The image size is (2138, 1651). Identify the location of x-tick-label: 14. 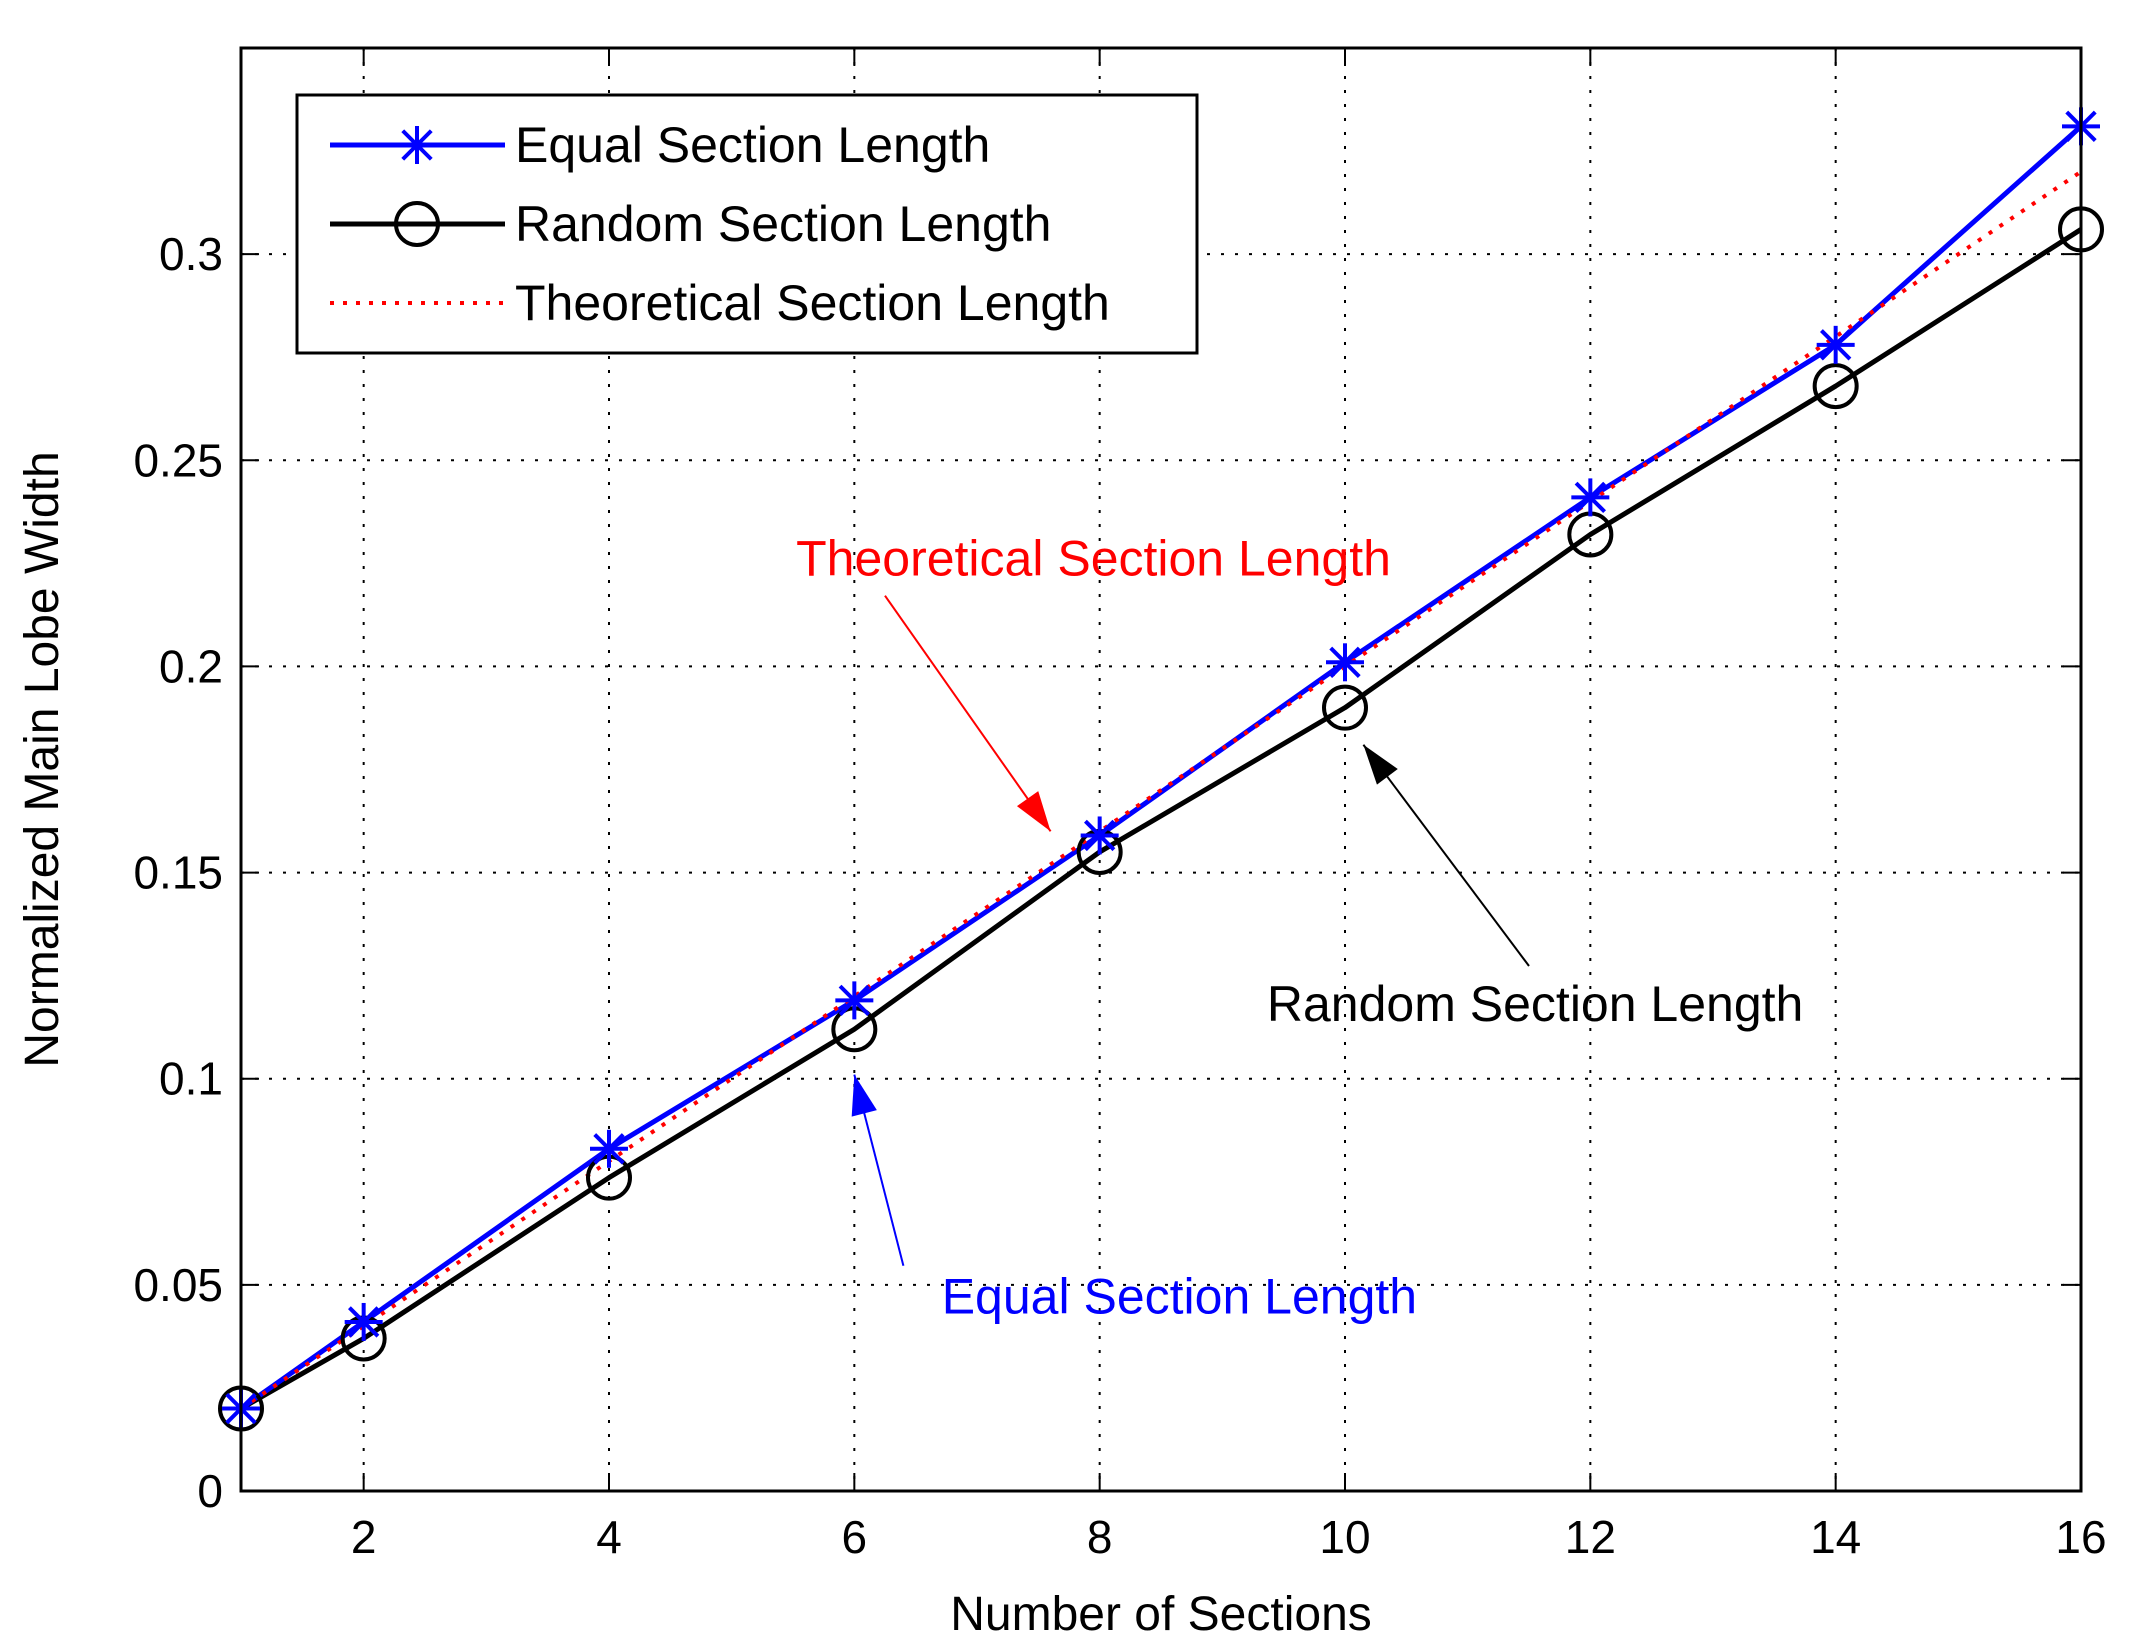
(1835, 1537).